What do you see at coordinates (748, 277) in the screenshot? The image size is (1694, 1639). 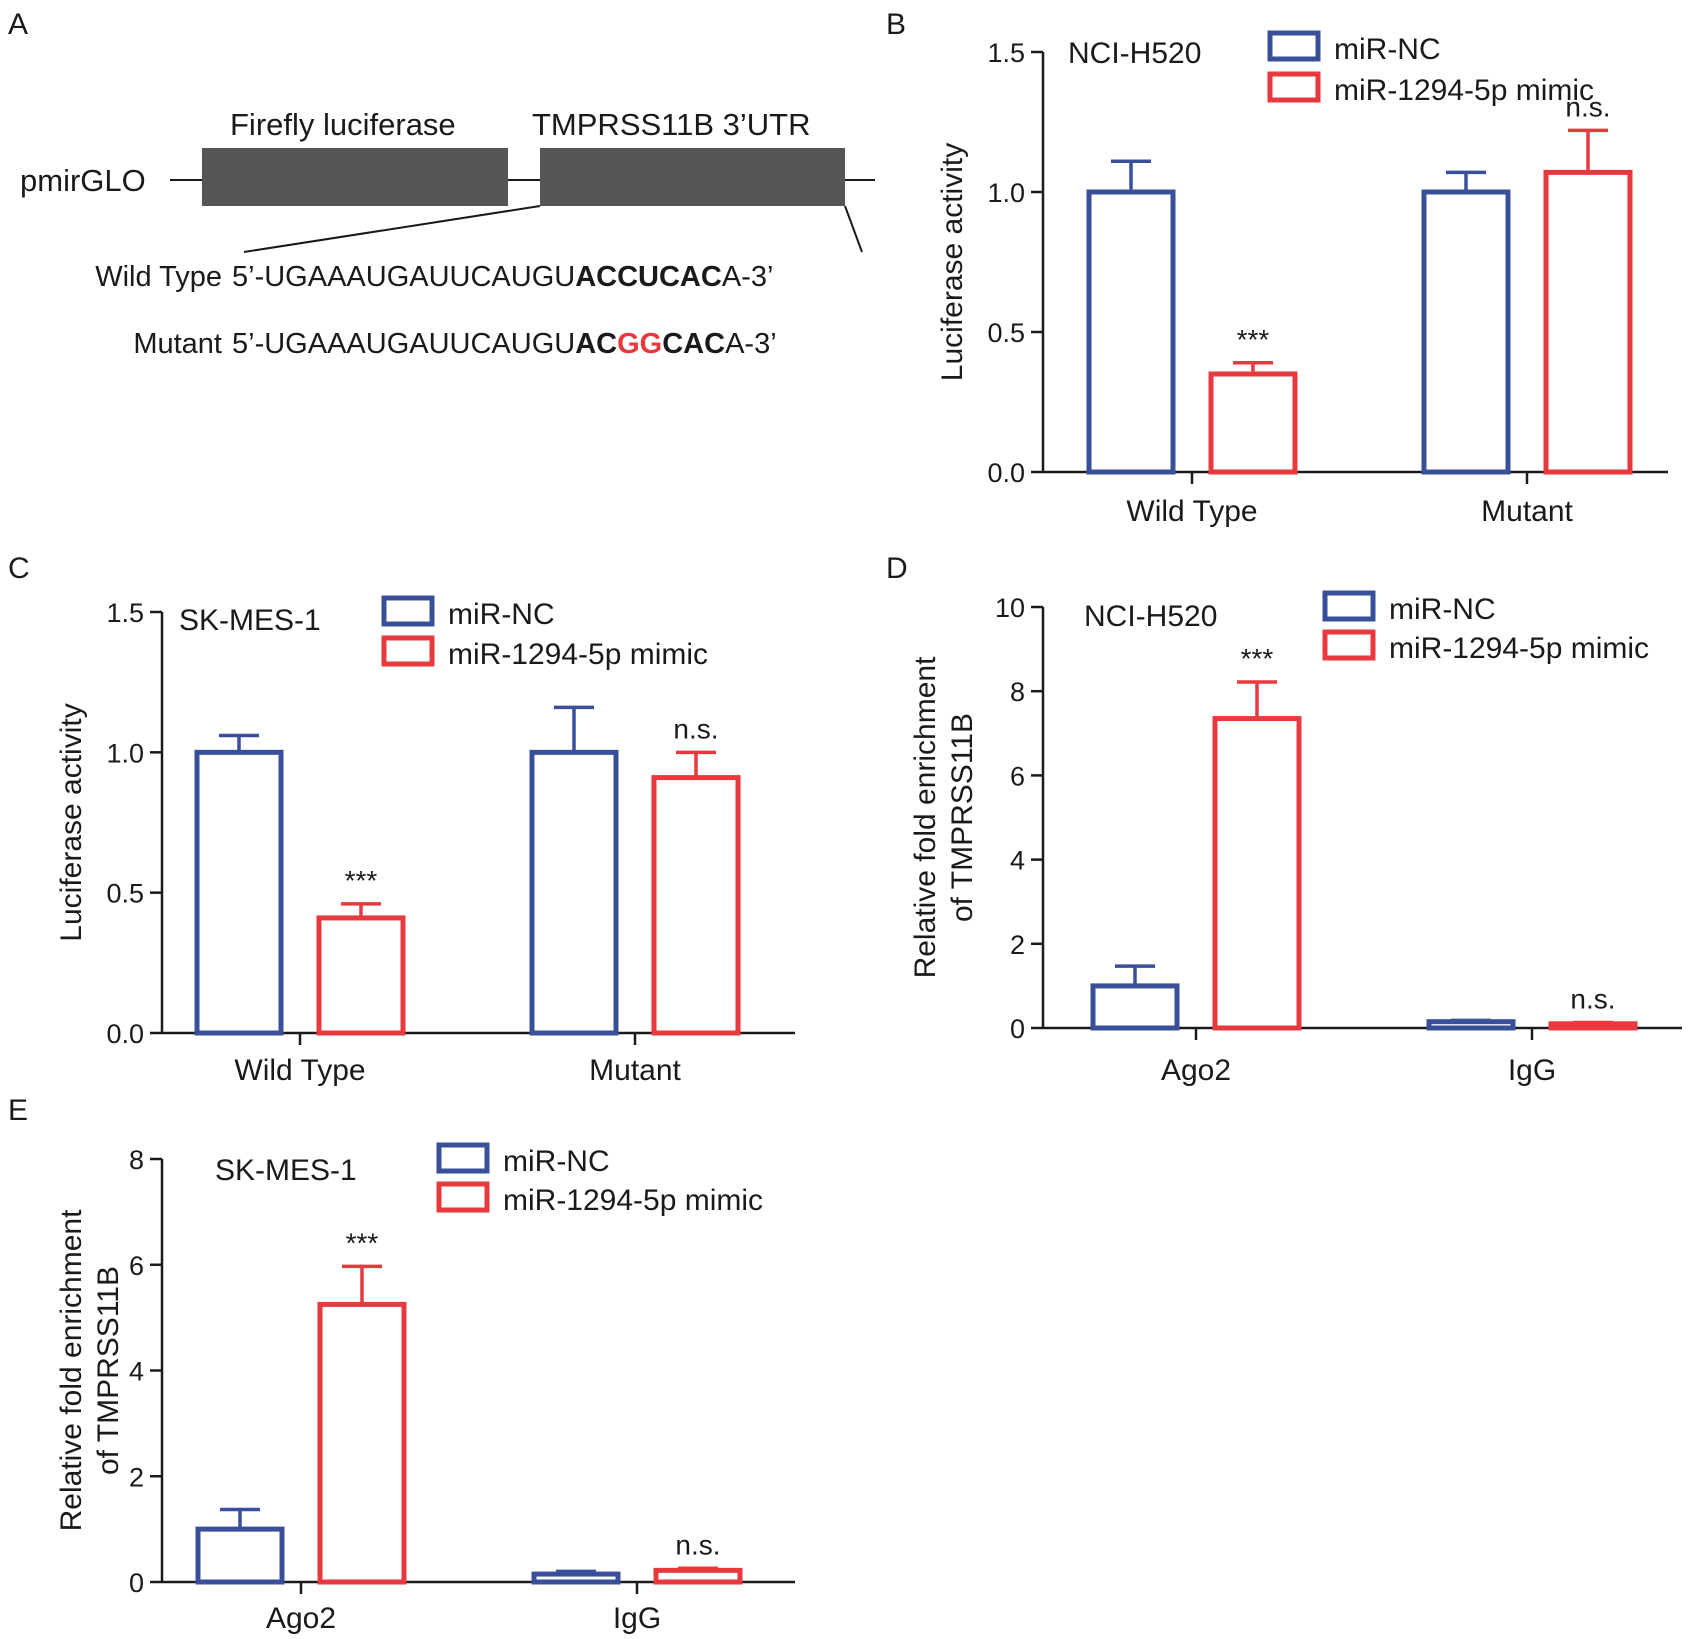 I see `wt-seq-suffix: A-3’` at bounding box center [748, 277].